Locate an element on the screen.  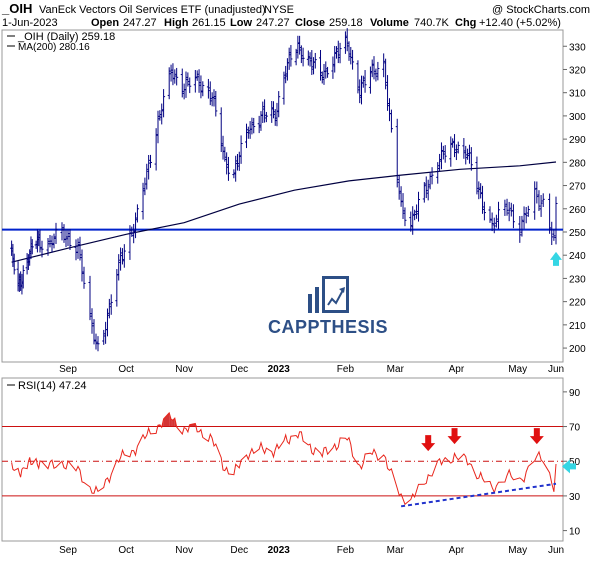
price-legend-label: _OIH (Daily) 259.18 is located at coordinates (66, 37).